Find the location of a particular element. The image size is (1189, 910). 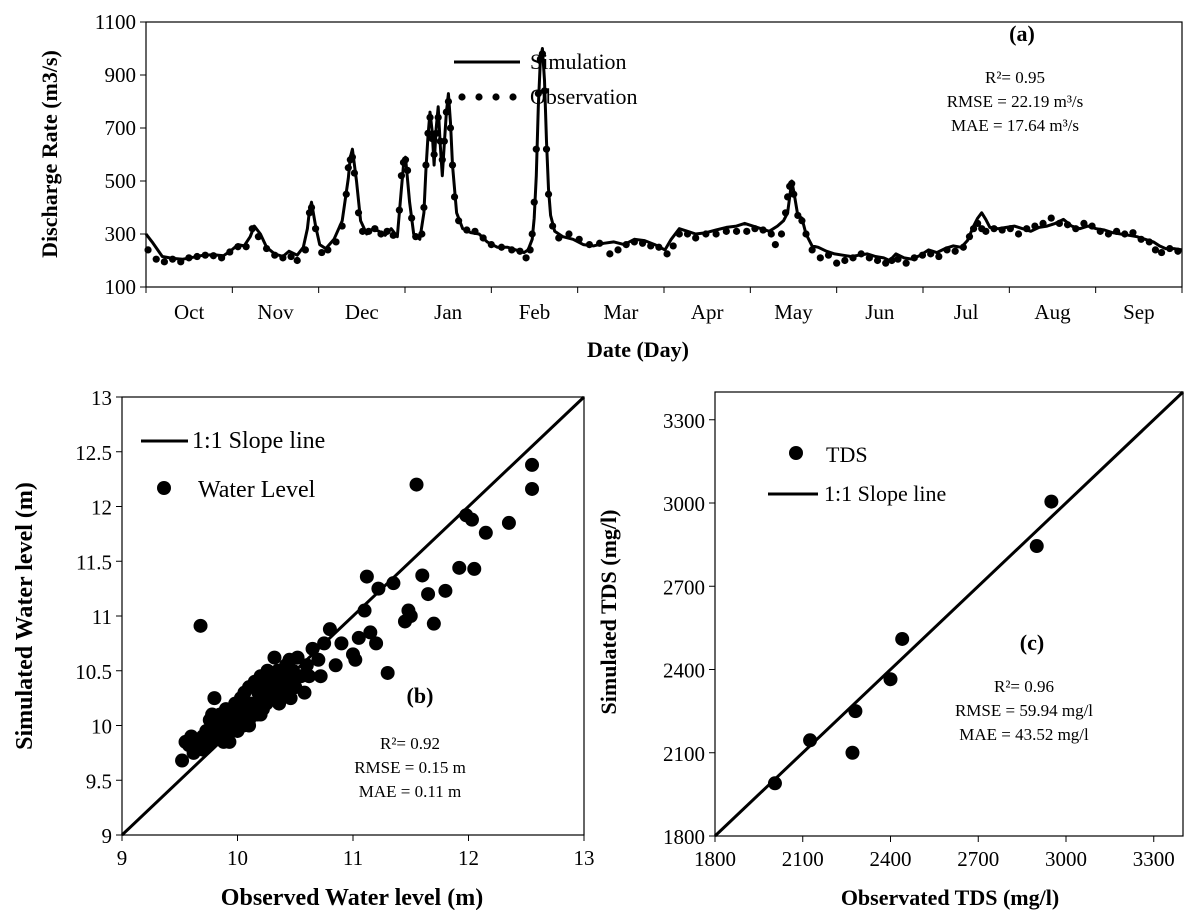

legend-marker-observation is located at coordinates (487, 97).